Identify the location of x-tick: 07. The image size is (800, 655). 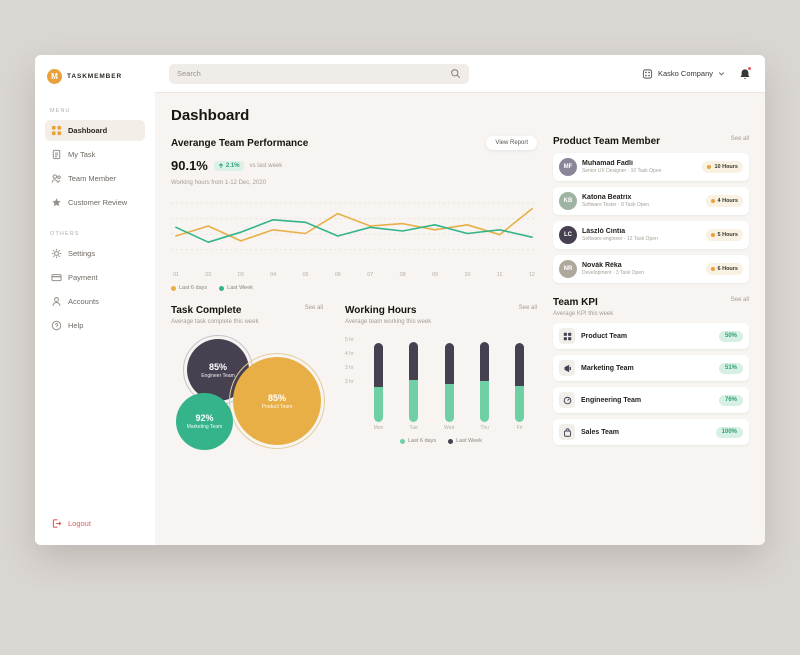
(370, 275).